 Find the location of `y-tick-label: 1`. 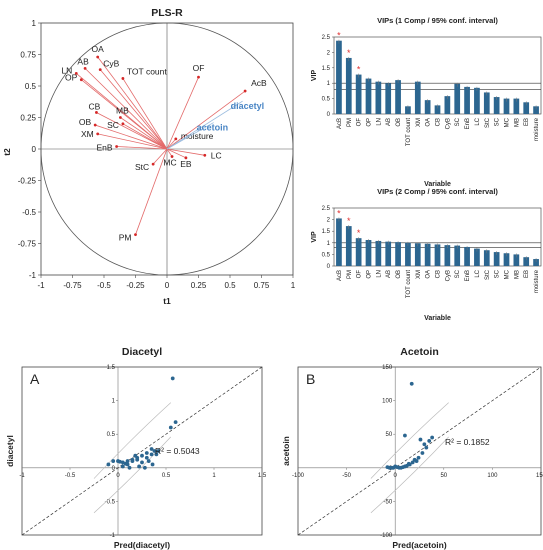

y-tick-label: 1 is located at coordinates (114, 402).